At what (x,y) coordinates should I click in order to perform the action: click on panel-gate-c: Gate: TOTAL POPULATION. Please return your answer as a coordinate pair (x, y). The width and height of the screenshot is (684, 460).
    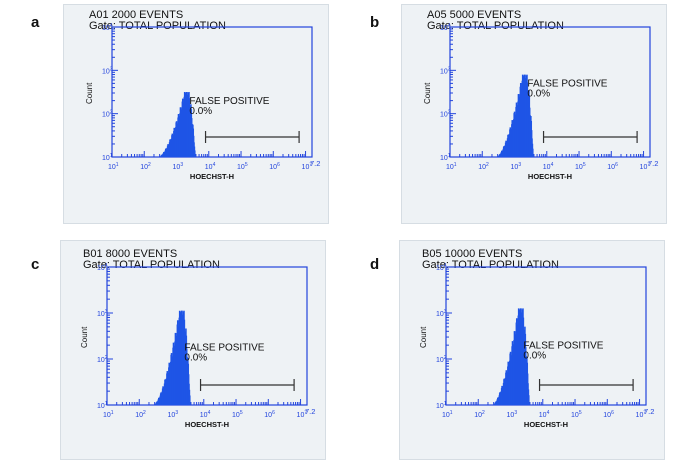
    Looking at the image, I should click on (151, 265).